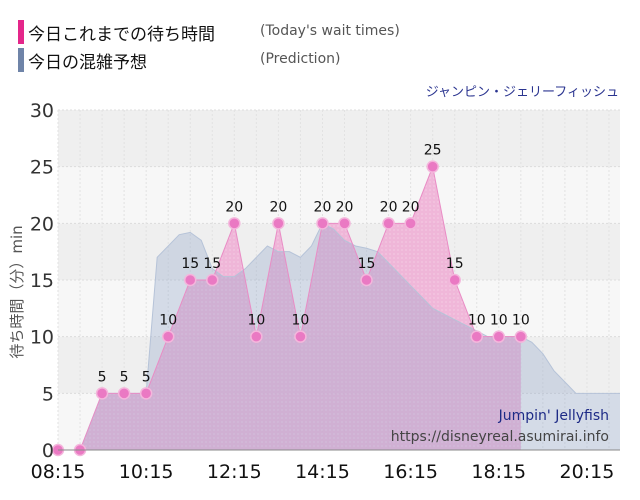  Describe the element at coordinates (42, 168) in the screenshot. I see `y-tick-label: 25` at that location.